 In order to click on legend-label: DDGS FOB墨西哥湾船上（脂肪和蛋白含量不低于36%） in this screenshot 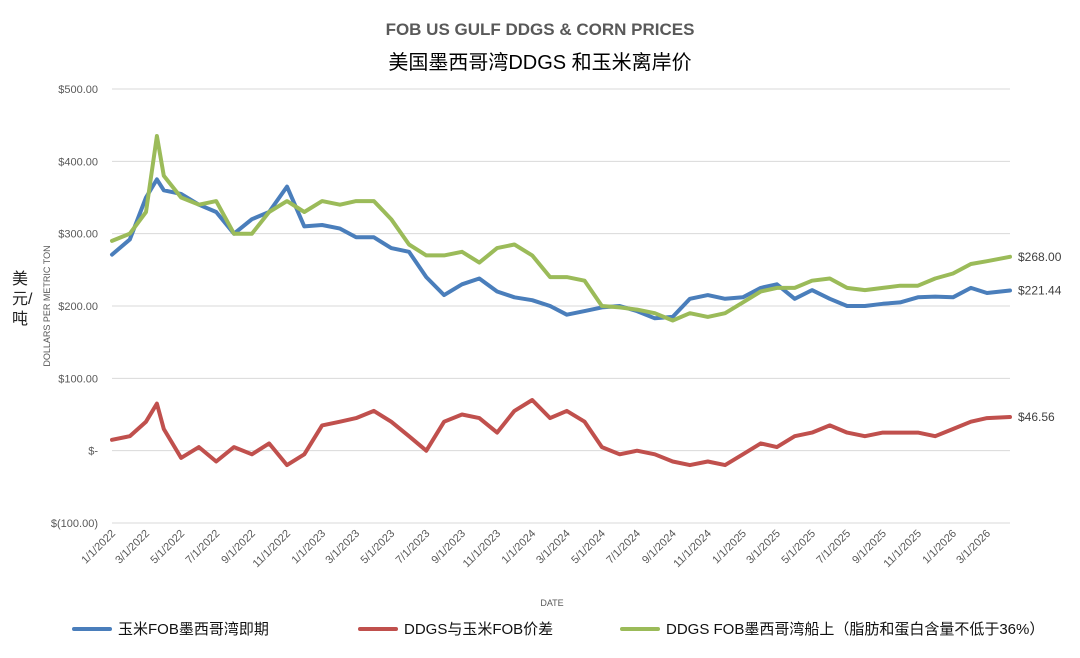, I will do `click(855, 629)`.